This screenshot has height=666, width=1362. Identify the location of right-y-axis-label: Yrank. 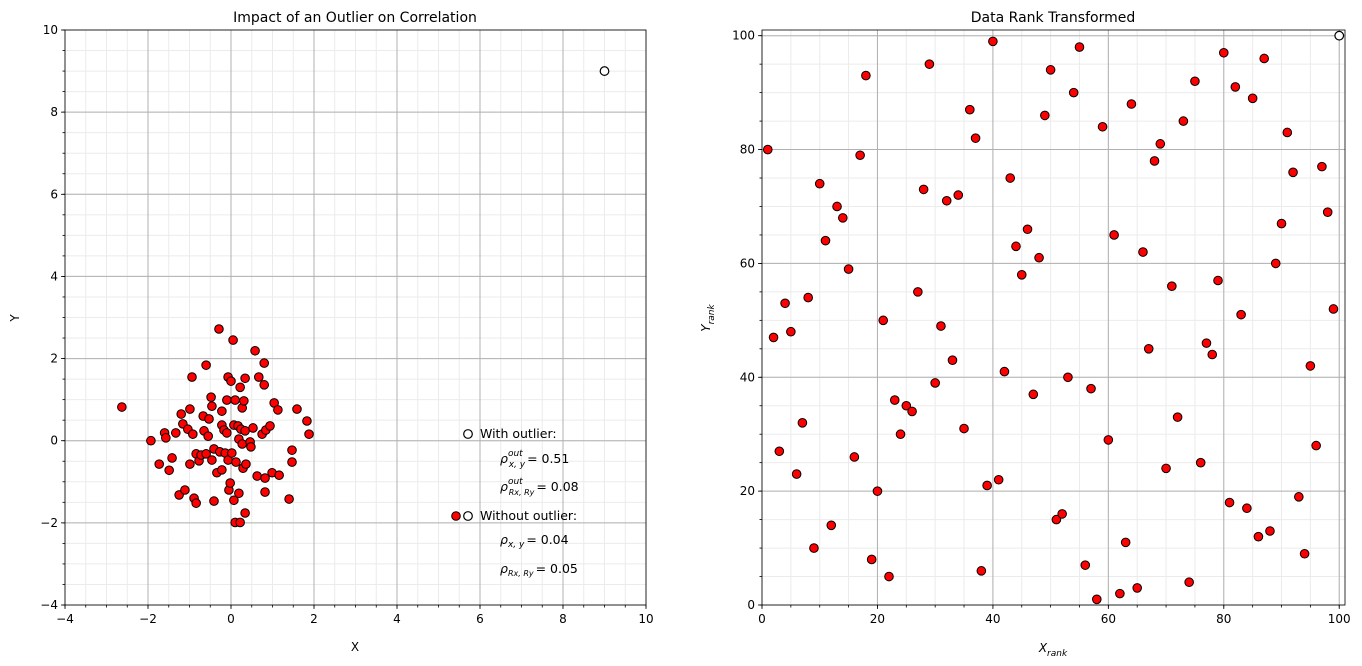
(708, 317).